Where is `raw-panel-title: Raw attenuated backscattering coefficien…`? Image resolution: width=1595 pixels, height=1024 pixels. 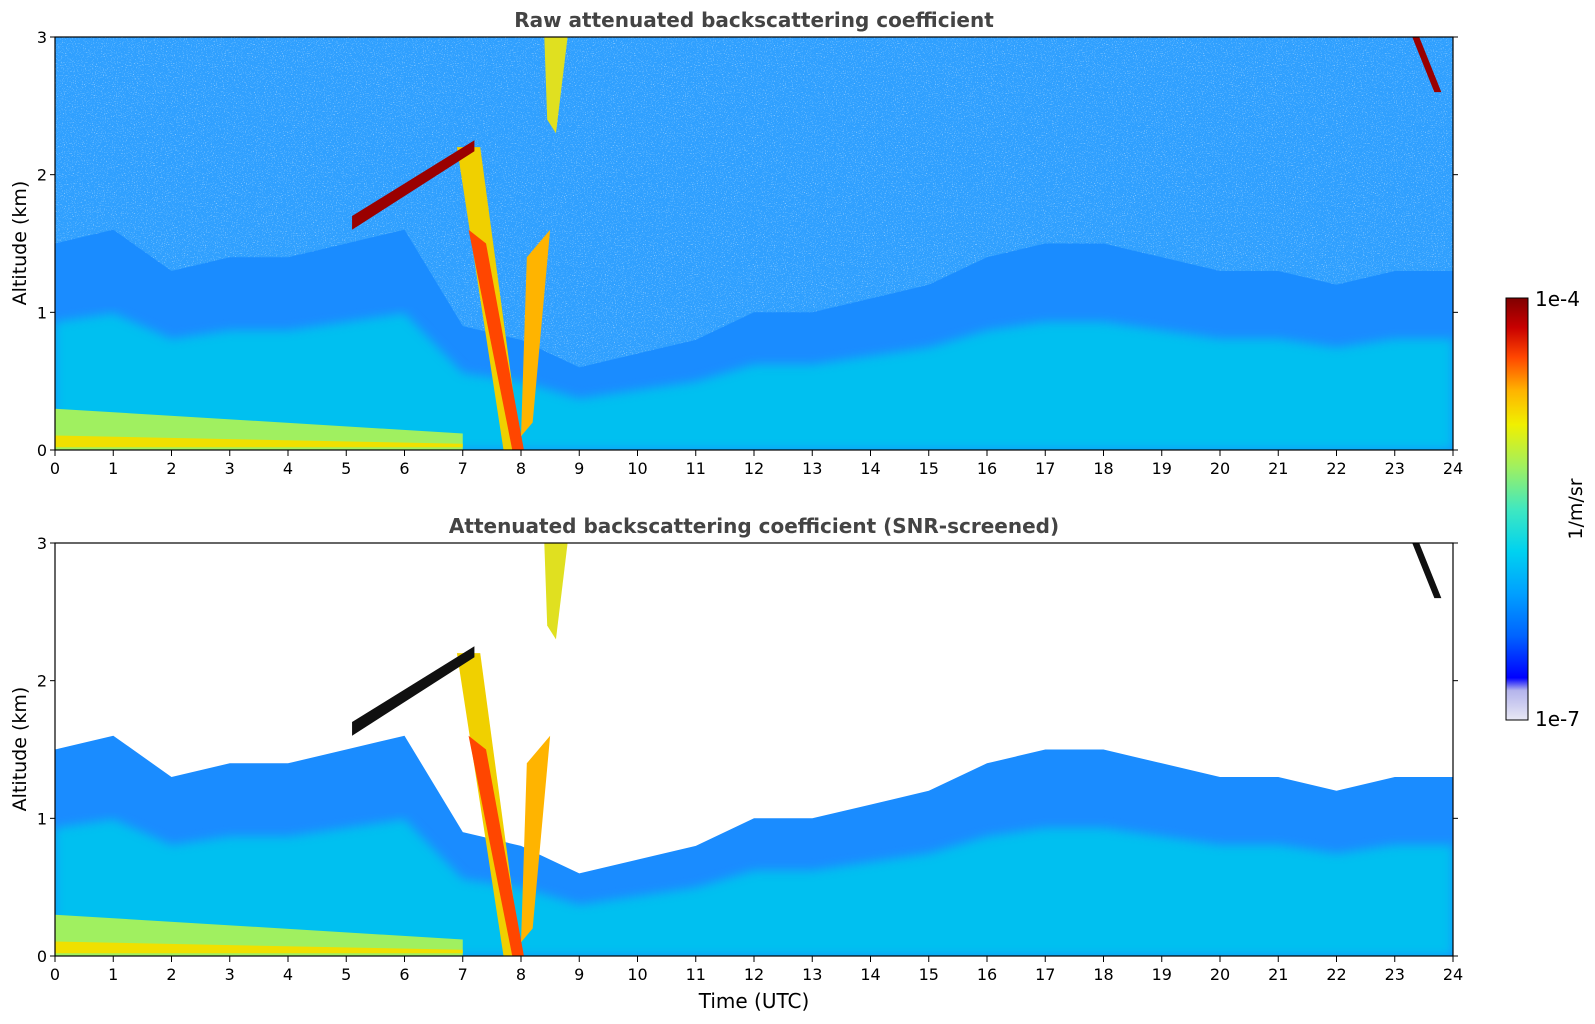 raw-panel-title: Raw attenuated backscattering coefficien… is located at coordinates (754, 20).